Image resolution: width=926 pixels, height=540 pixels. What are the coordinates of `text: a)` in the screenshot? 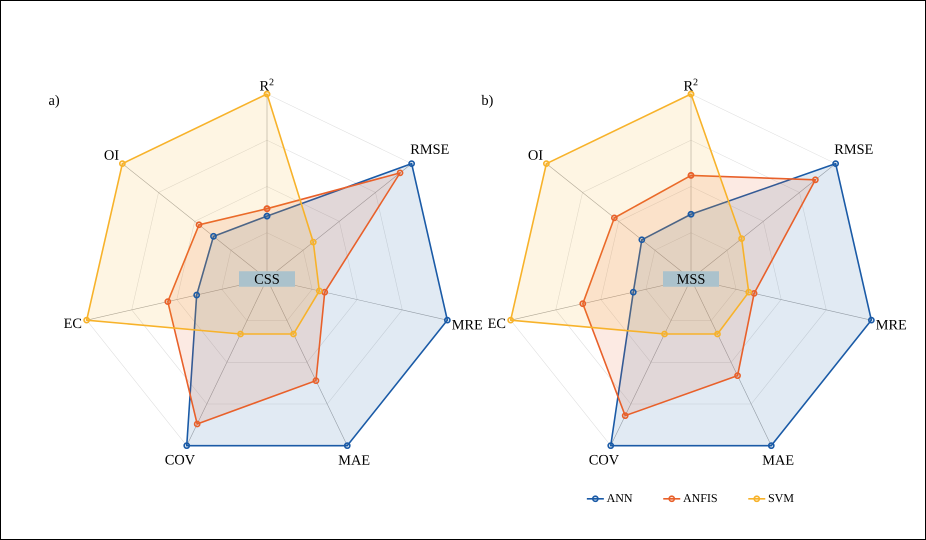 It's located at (54, 101).